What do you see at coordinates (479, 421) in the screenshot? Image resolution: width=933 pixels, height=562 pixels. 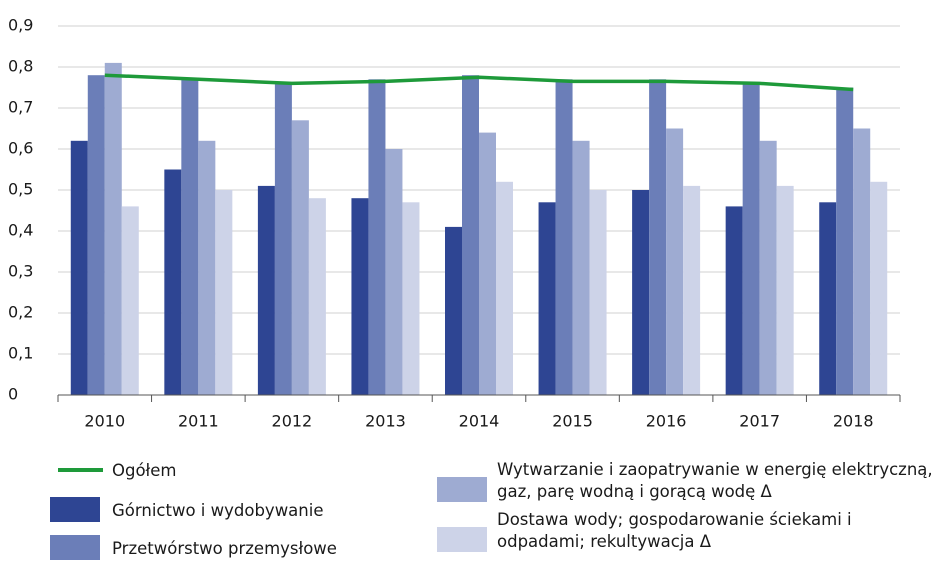 I see `x-tick-label: 2014` at bounding box center [479, 421].